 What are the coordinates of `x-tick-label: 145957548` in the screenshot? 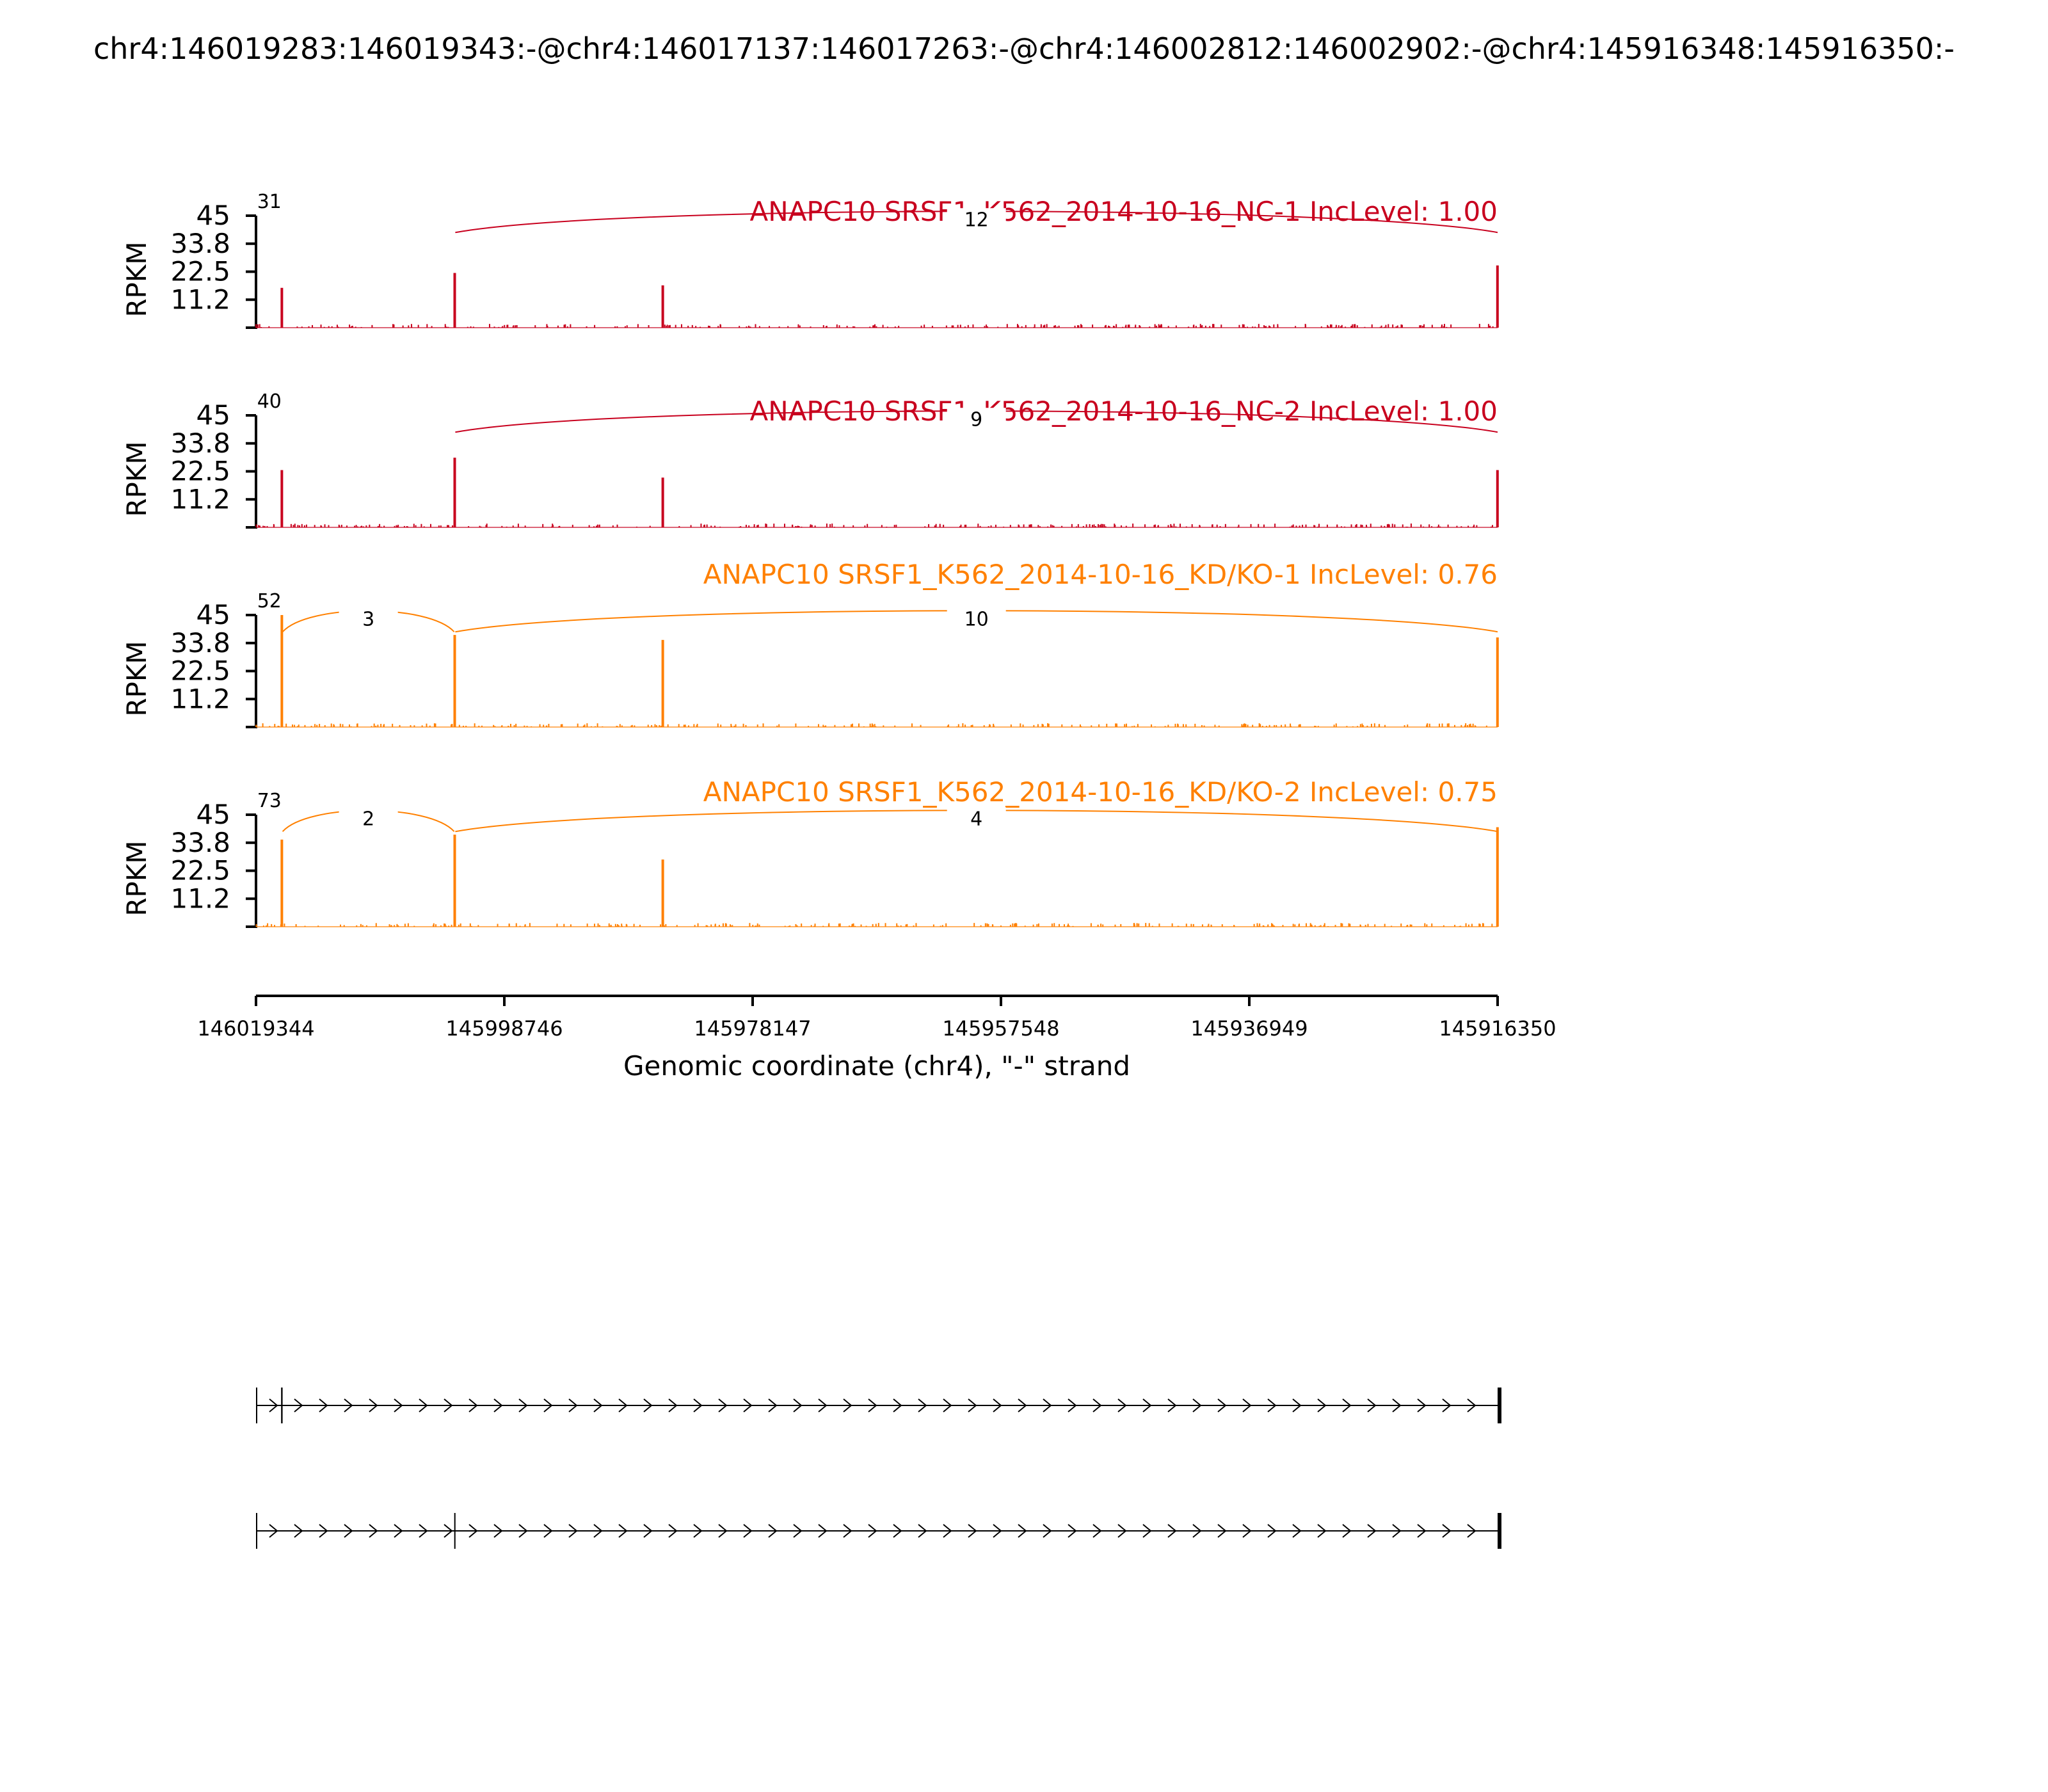 It's located at (1000, 1028).